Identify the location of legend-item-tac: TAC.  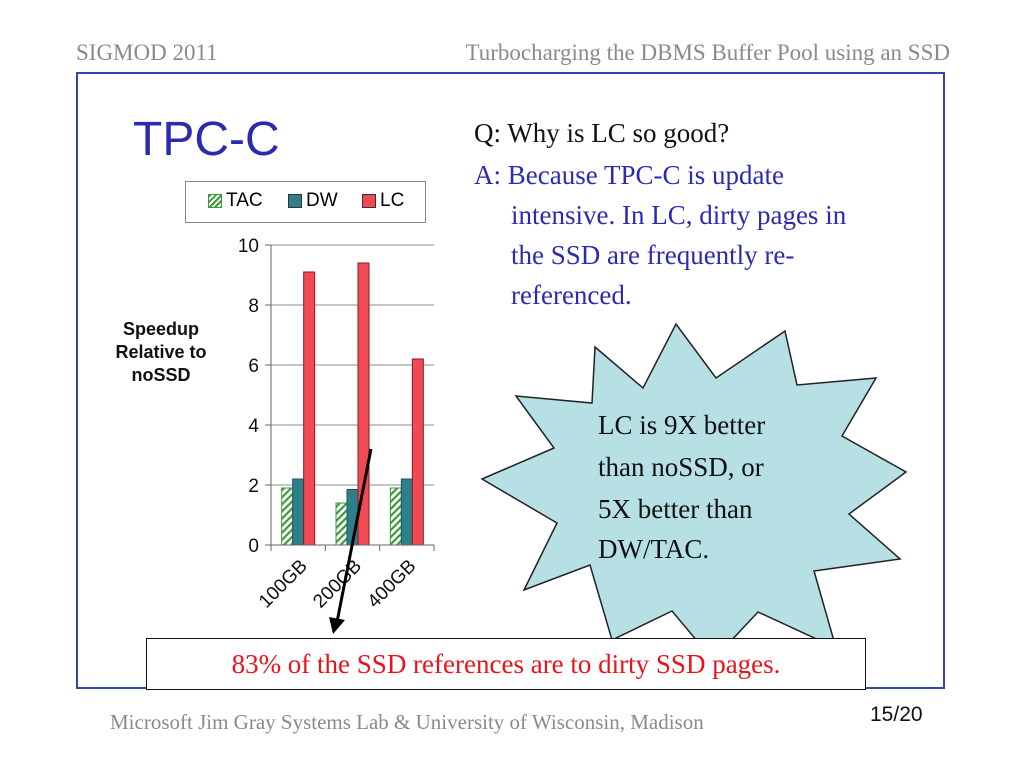
(235, 201).